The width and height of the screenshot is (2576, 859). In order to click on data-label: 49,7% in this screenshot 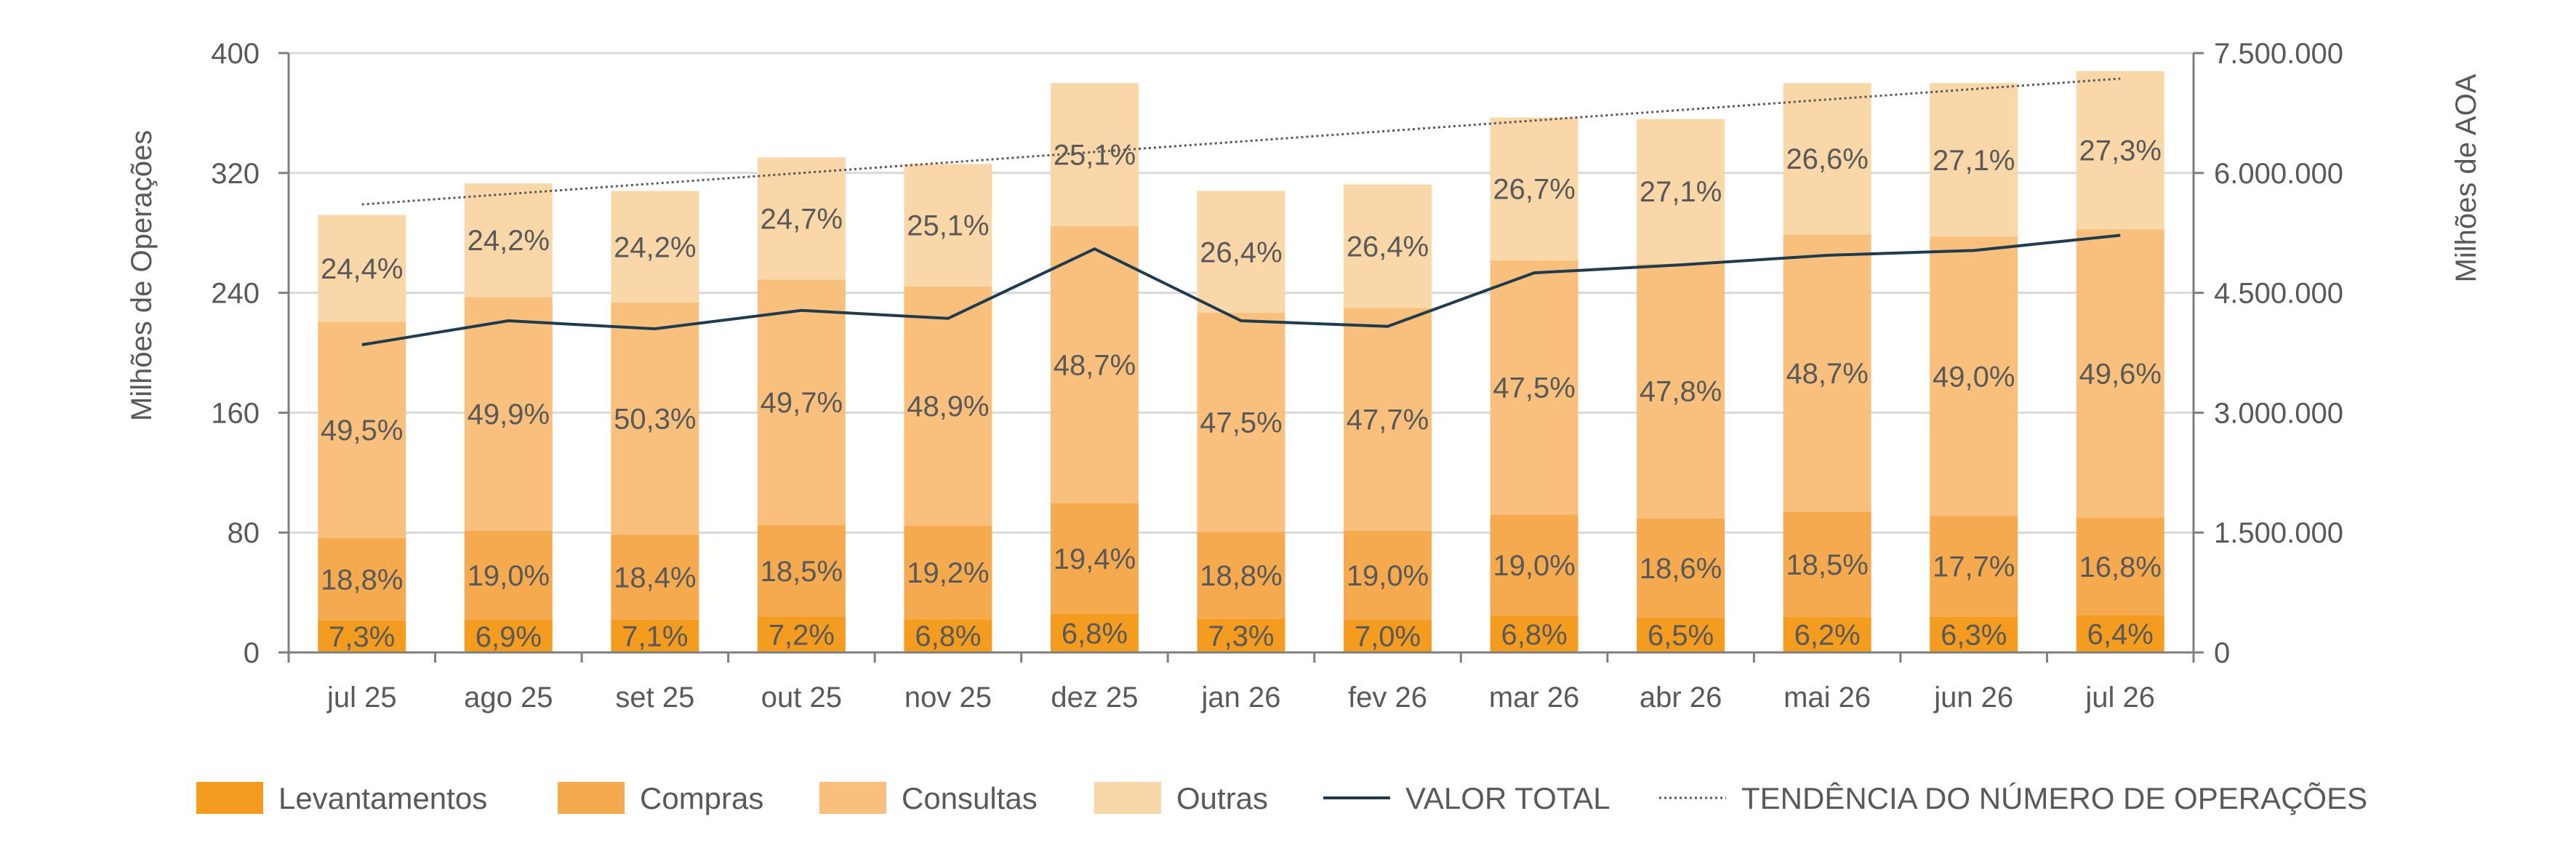, I will do `click(802, 403)`.